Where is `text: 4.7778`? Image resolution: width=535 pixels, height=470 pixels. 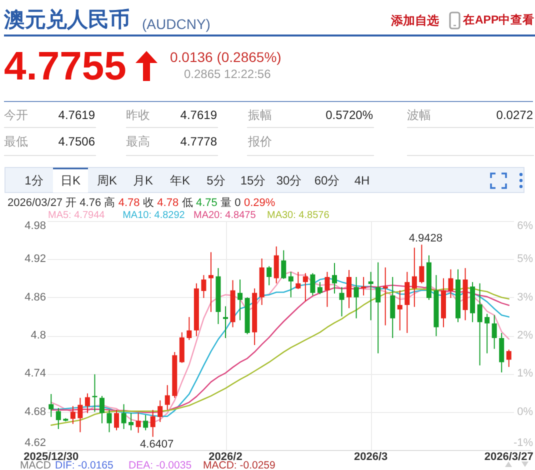
text: 4.7778 is located at coordinates (199, 141).